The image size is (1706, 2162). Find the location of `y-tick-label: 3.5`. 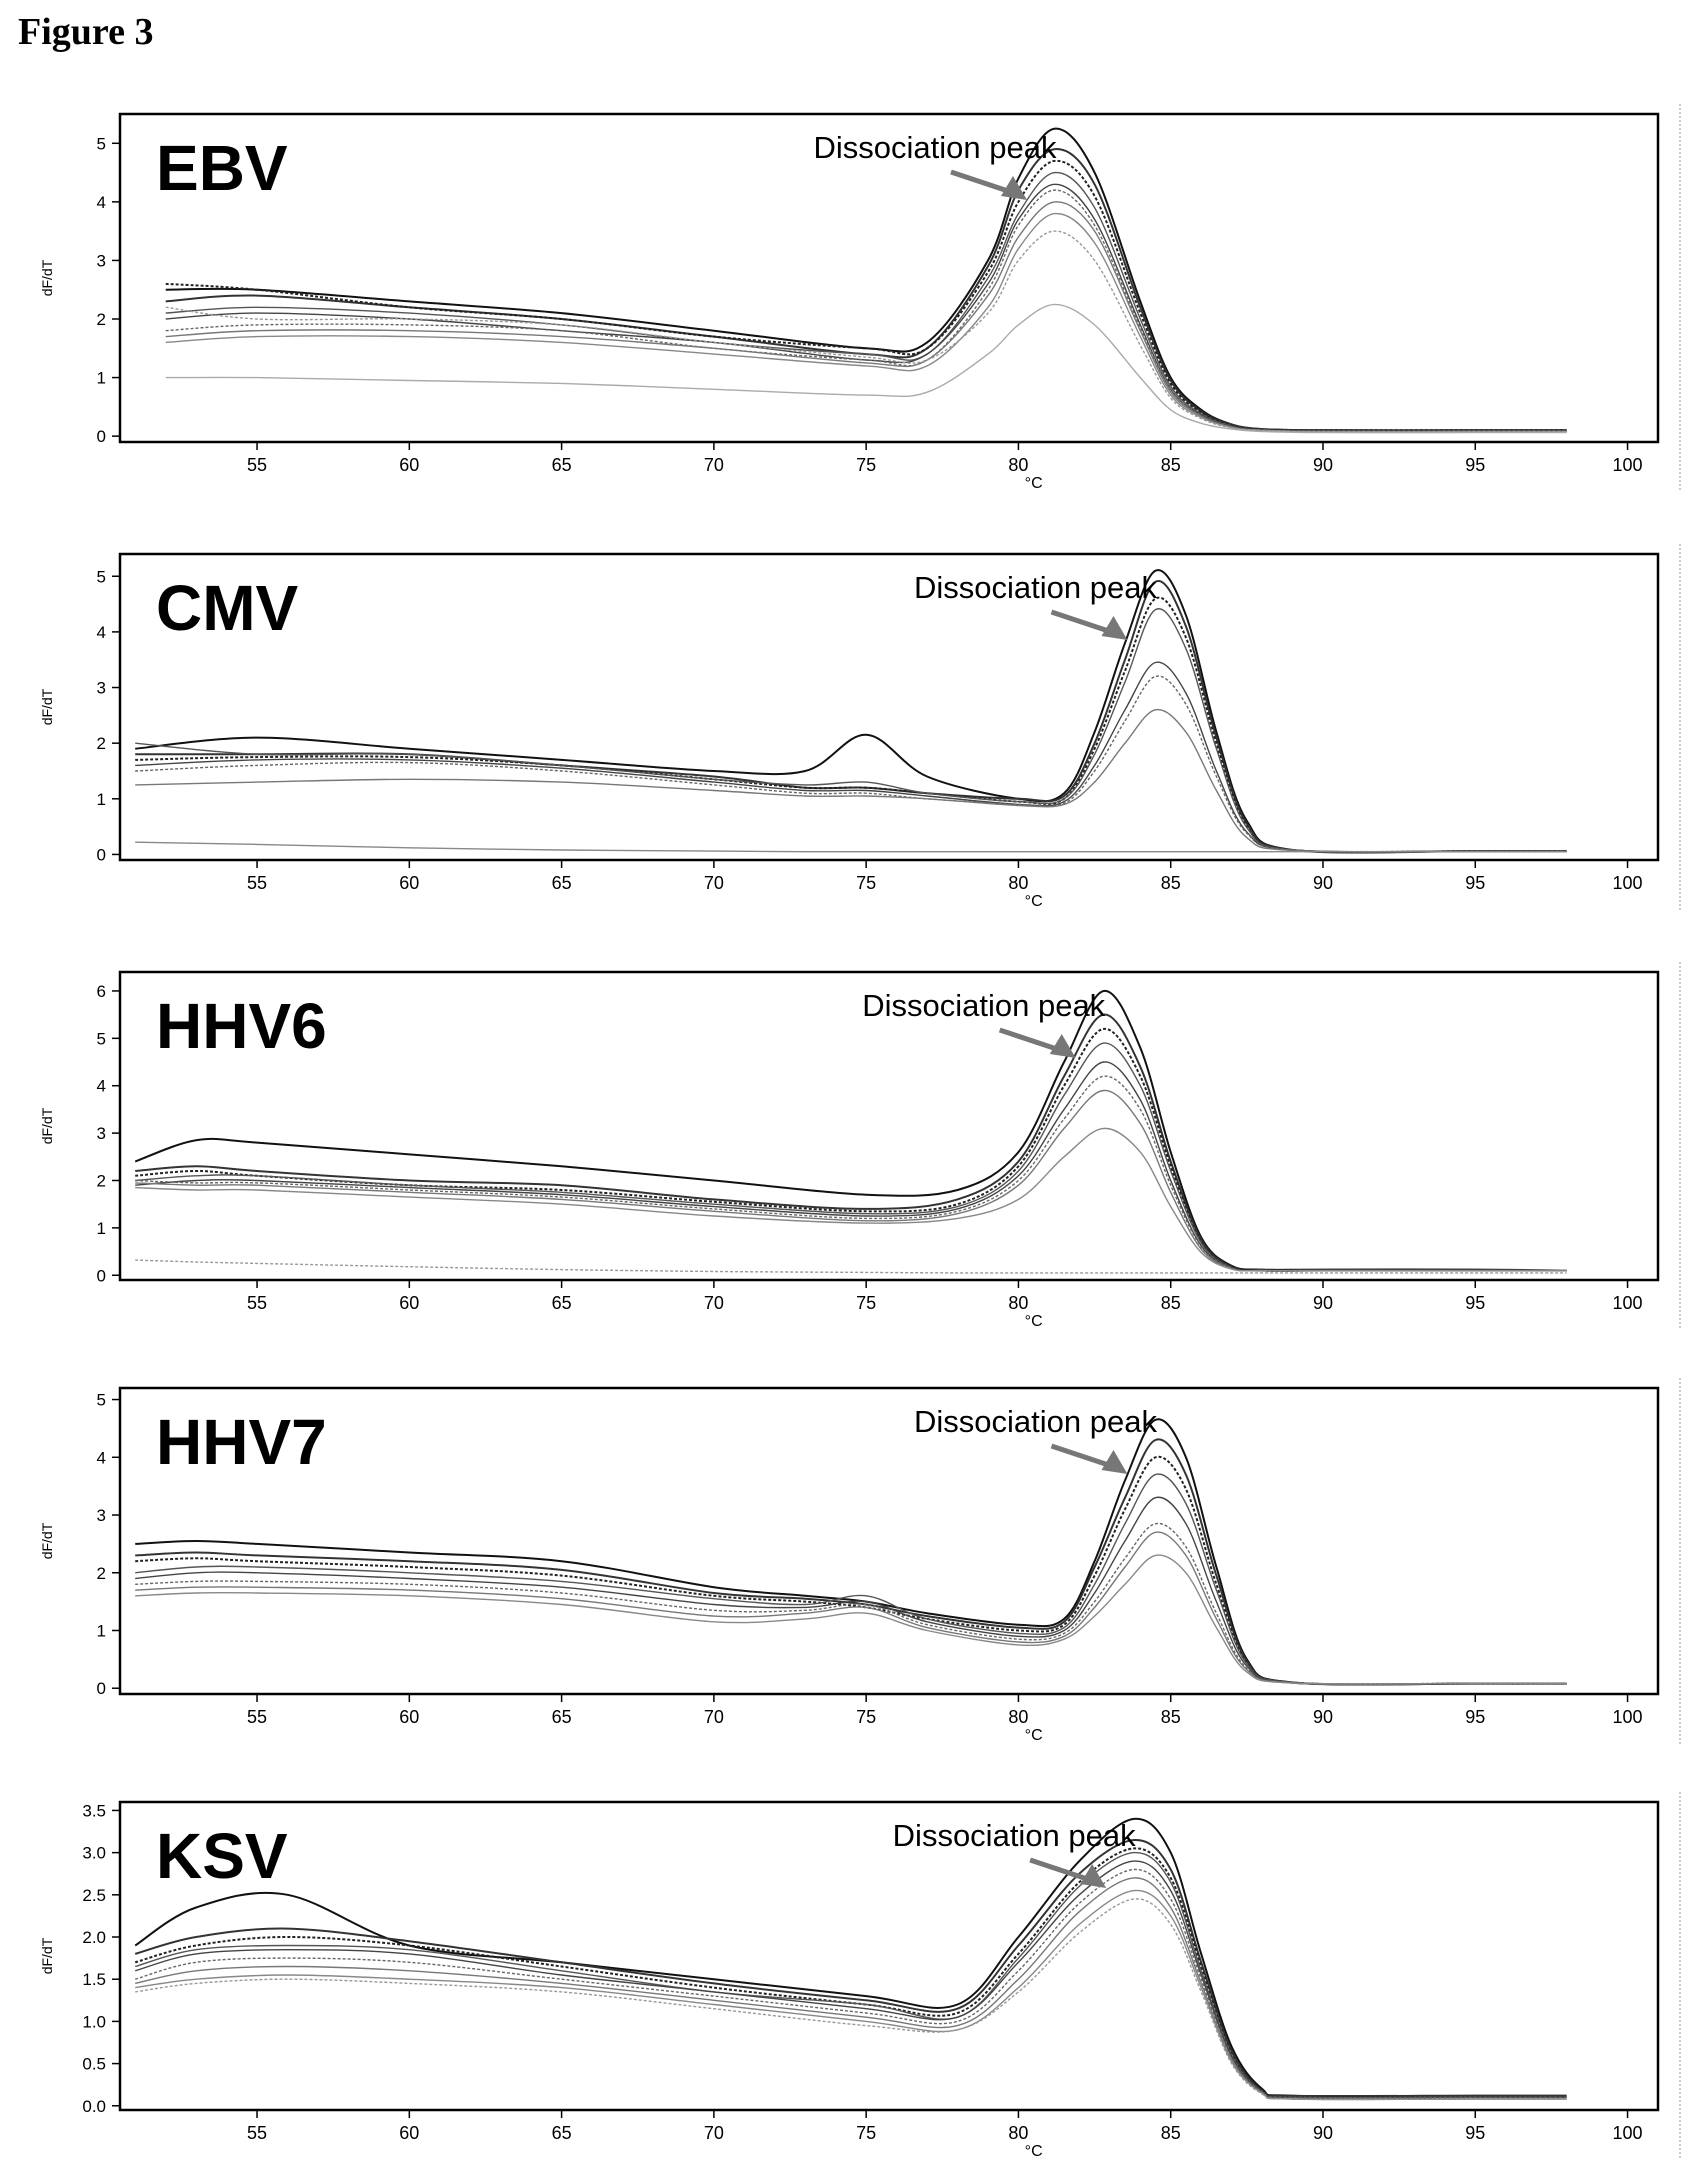

y-tick-label: 3.5 is located at coordinates (94, 1810).